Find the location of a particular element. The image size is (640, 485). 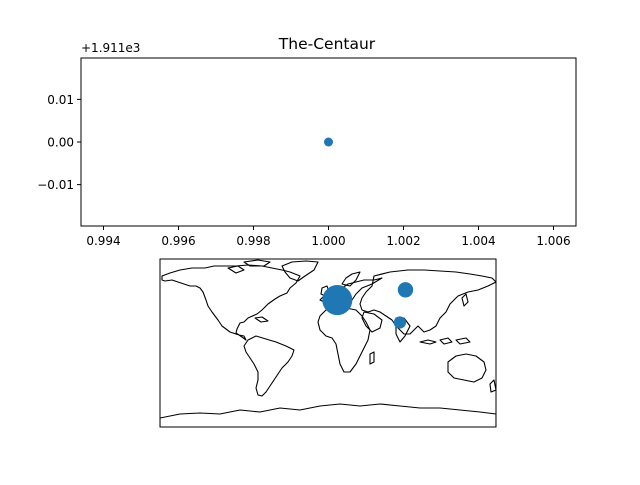

x-tick-label: 0.996 is located at coordinates (178, 241).